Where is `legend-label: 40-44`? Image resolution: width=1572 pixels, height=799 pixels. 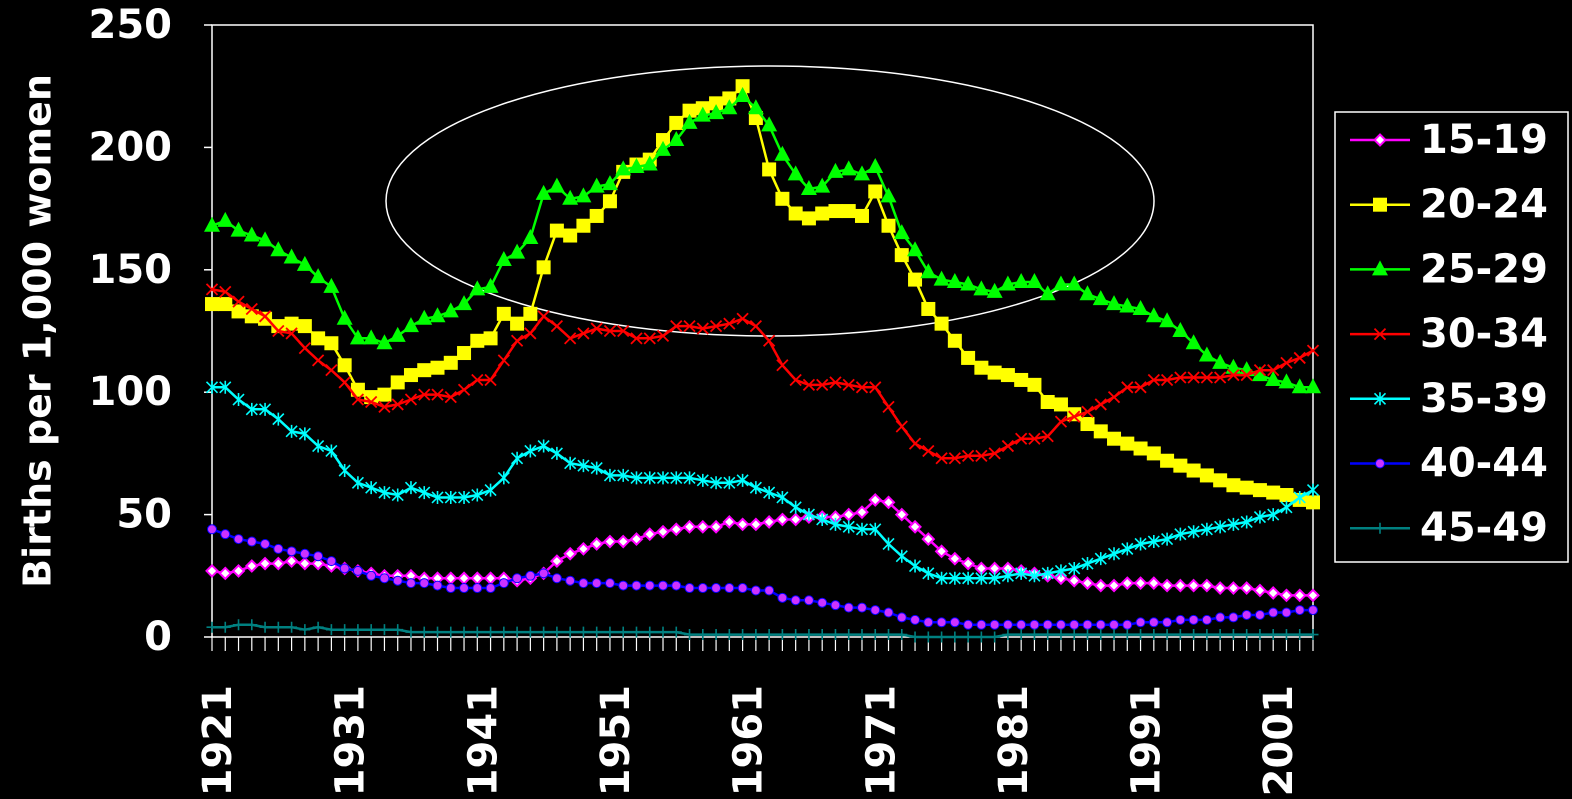 legend-label: 40-44 is located at coordinates (1484, 464).